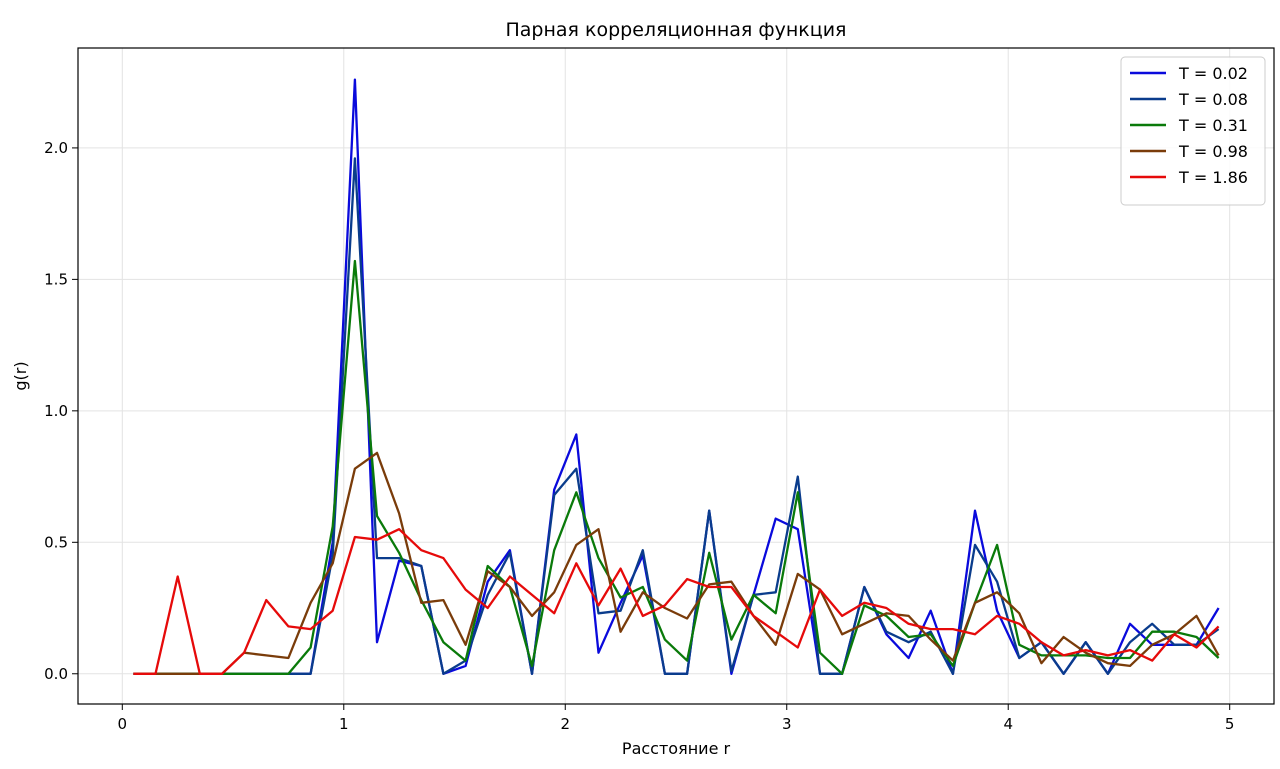 The height and width of the screenshot is (769, 1280). What do you see at coordinates (56, 148) in the screenshot?
I see `y-tick-label: 2.0` at bounding box center [56, 148].